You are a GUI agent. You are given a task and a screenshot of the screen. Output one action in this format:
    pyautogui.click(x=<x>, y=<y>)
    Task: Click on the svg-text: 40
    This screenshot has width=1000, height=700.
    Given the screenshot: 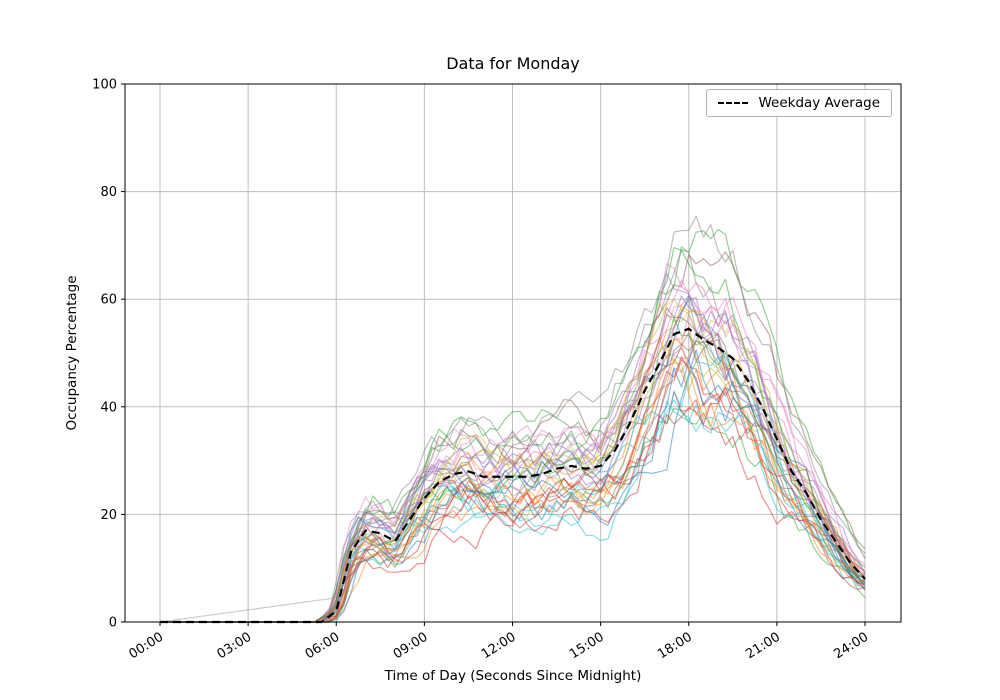 What is the action you would take?
    pyautogui.click(x=108, y=407)
    